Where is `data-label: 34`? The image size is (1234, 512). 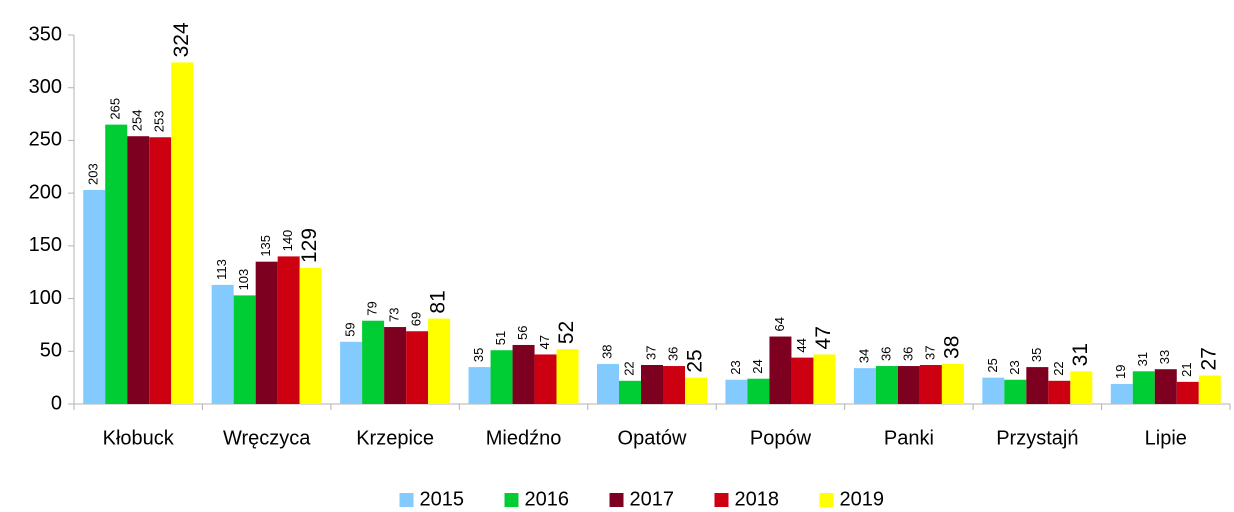 data-label: 34 is located at coordinates (863, 356).